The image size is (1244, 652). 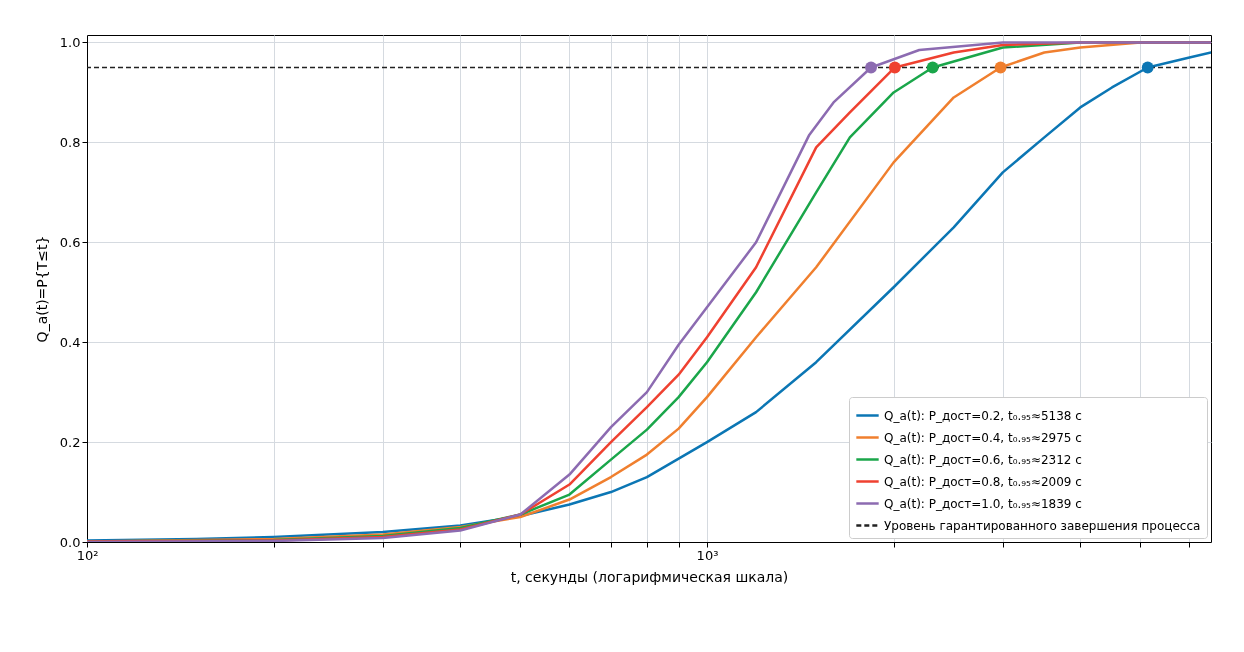 I want to click on y-tick-label: 0.6, so click(x=70, y=242).